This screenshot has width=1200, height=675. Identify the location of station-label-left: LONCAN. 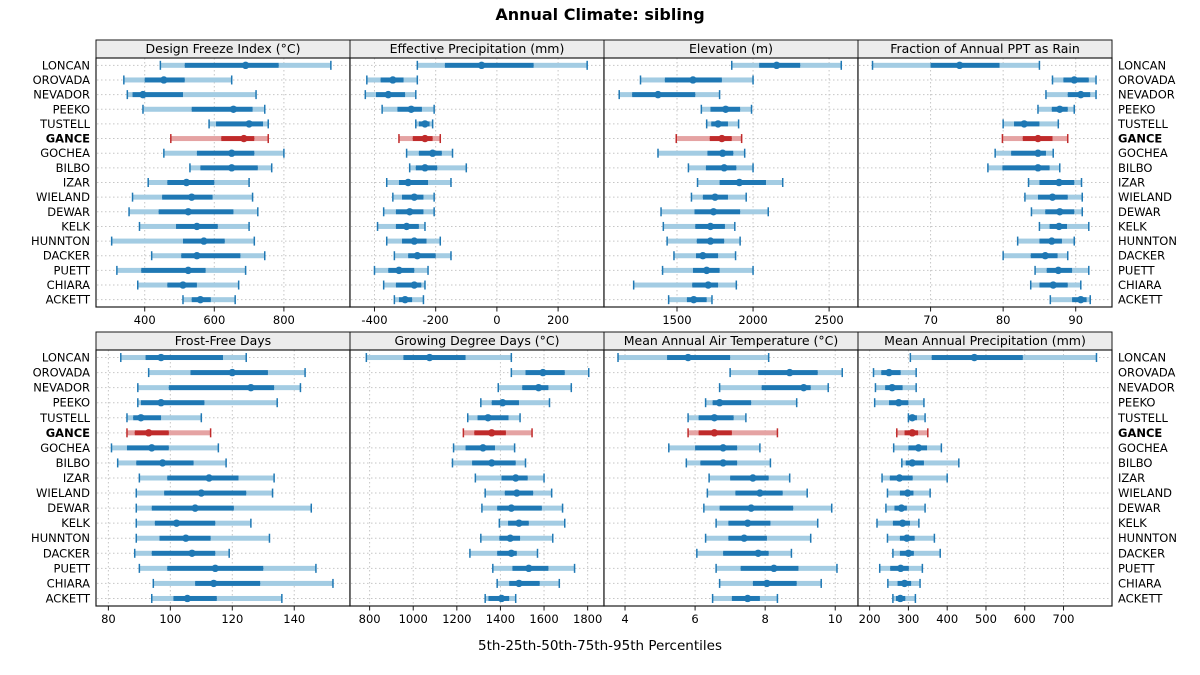
(66, 65).